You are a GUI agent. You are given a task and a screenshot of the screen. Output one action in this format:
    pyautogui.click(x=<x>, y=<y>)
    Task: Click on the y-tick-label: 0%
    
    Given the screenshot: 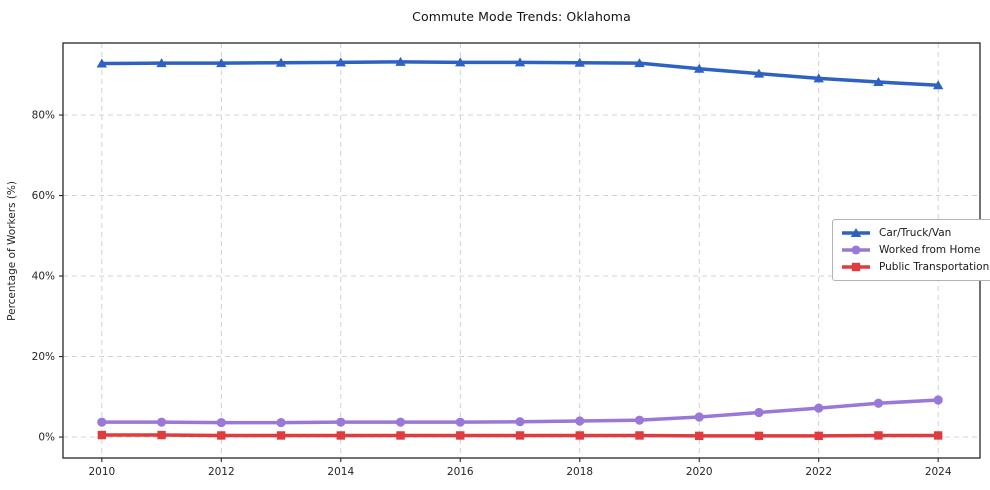 What is the action you would take?
    pyautogui.click(x=46, y=438)
    